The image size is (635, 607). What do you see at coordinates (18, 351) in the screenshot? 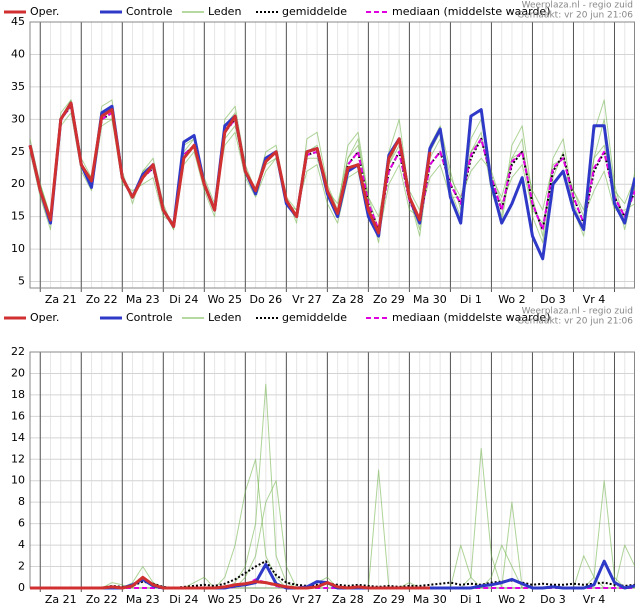
I see `y-tick-label: 22` at bounding box center [18, 351].